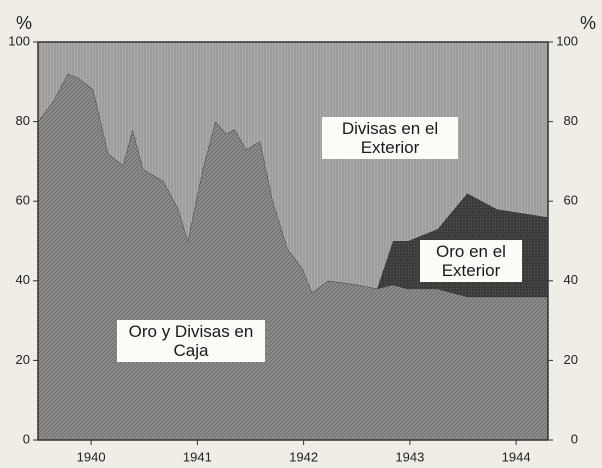 The height and width of the screenshot is (468, 602). Describe the element at coordinates (303, 456) in the screenshot. I see `x-tick-label: 1942` at that location.